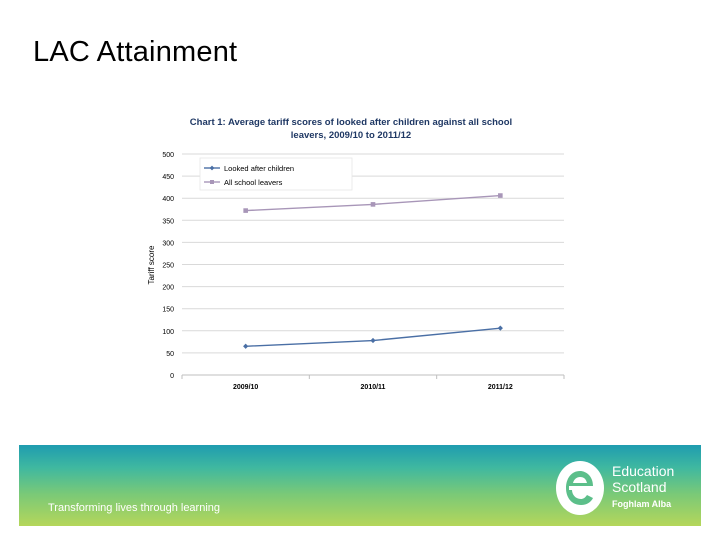 This screenshot has height=540, width=720. I want to click on slide-title: LAC Attainment, so click(135, 52).